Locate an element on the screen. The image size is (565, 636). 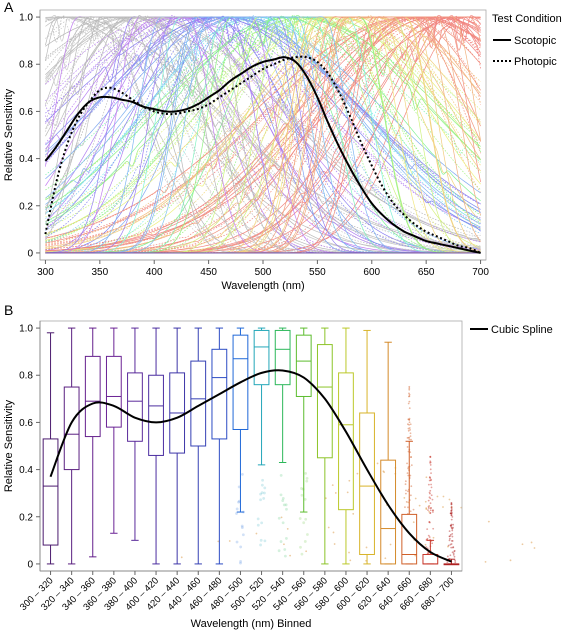
x-tick-label-a: 500 is located at coordinates (263, 272).